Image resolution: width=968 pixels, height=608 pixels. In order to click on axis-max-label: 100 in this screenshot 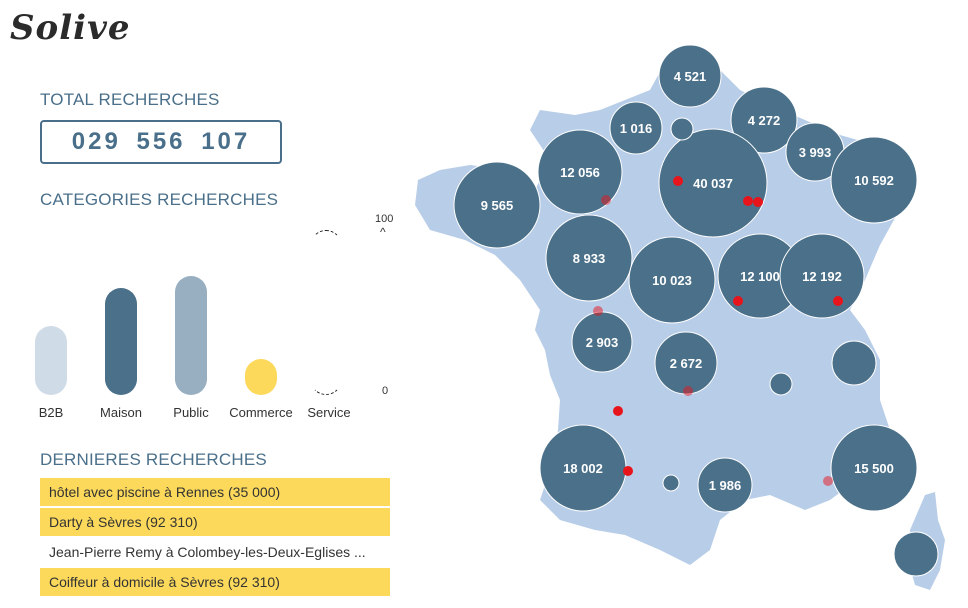, I will do `click(384, 219)`.